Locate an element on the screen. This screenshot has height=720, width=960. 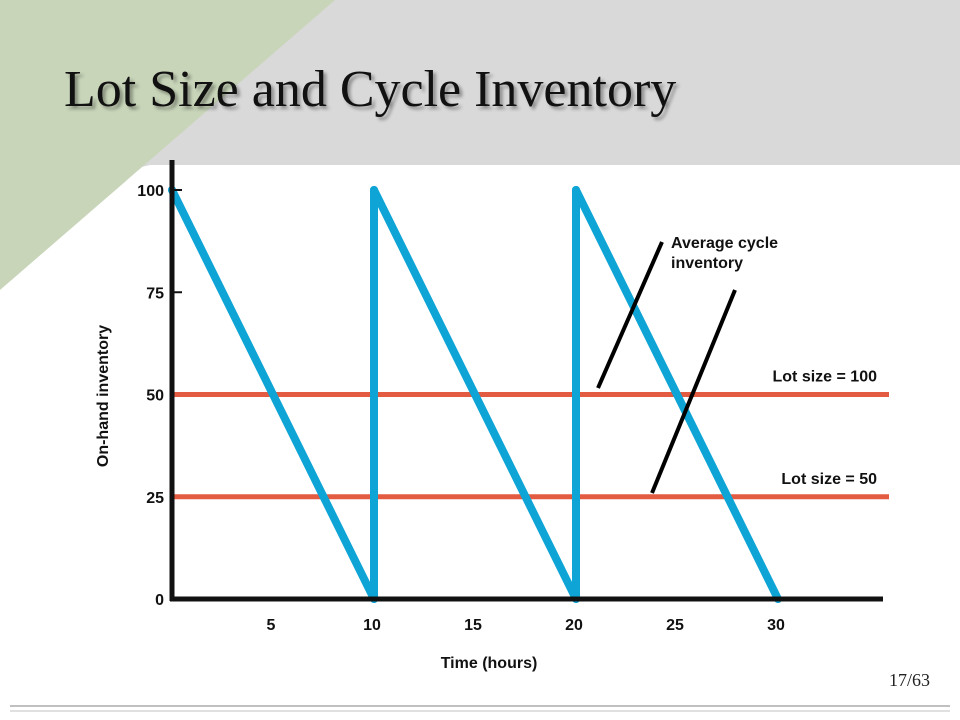
y-tick-label-100: 100 is located at coordinates (150, 191).